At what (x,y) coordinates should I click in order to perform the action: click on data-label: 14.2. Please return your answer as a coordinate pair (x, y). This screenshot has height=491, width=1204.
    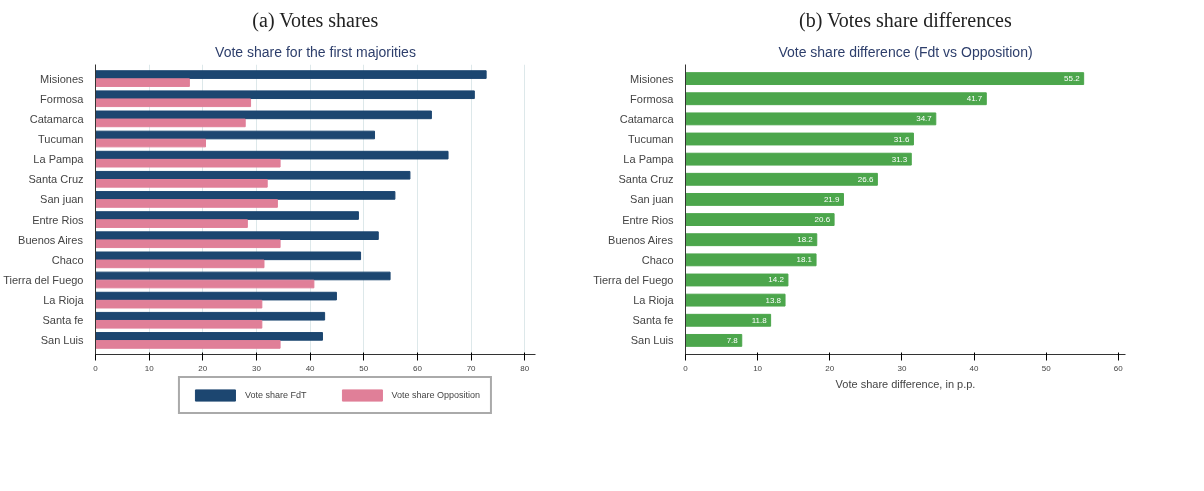
    Looking at the image, I should click on (776, 280).